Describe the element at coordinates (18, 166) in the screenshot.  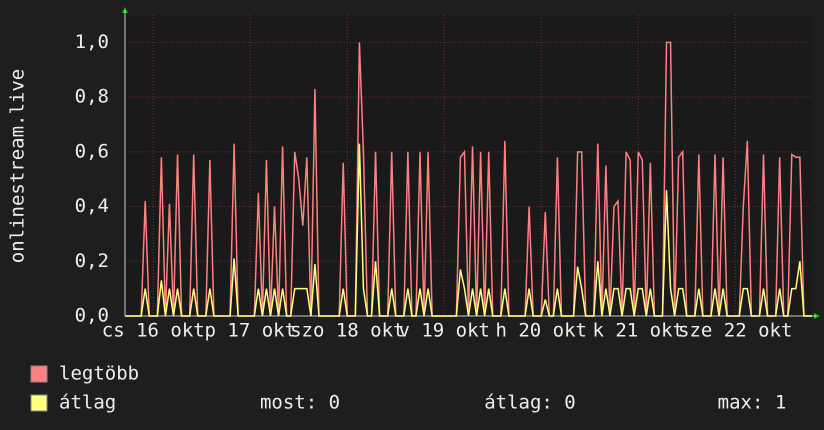
I see `y-axis-label: onlinestream.live` at that location.